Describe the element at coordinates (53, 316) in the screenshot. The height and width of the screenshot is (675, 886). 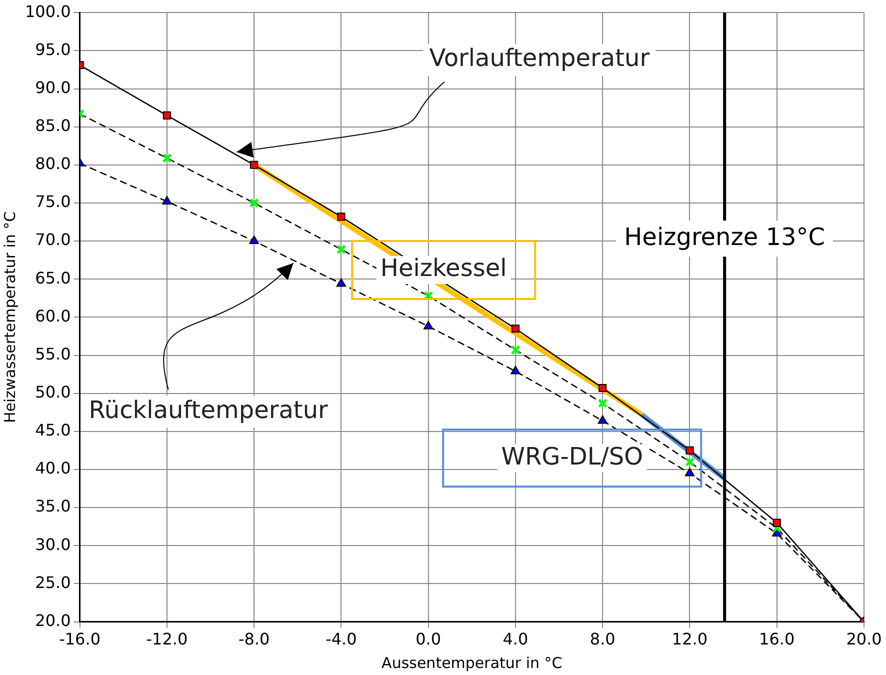
I see `y-tick-label: 60.0` at that location.